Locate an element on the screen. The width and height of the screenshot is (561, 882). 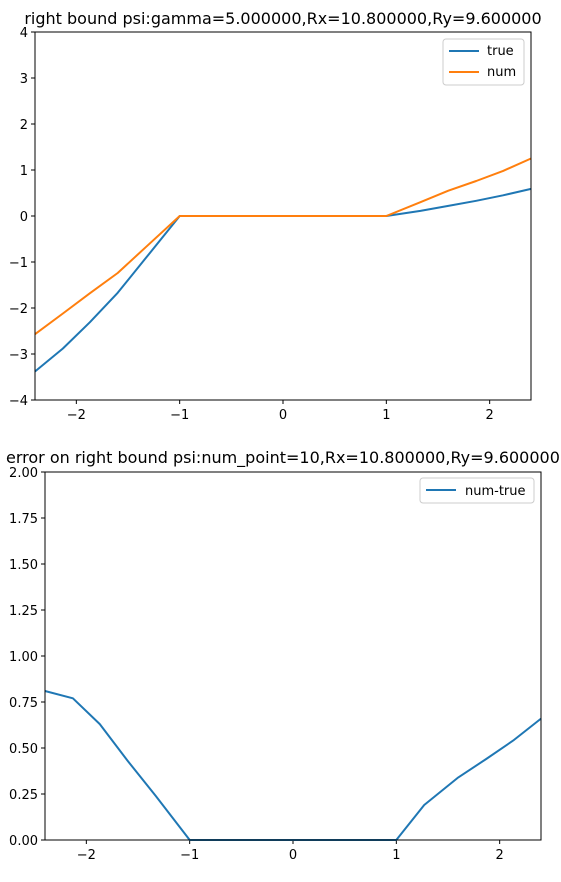
chart-1-xtick-label: 1 is located at coordinates (386, 415).